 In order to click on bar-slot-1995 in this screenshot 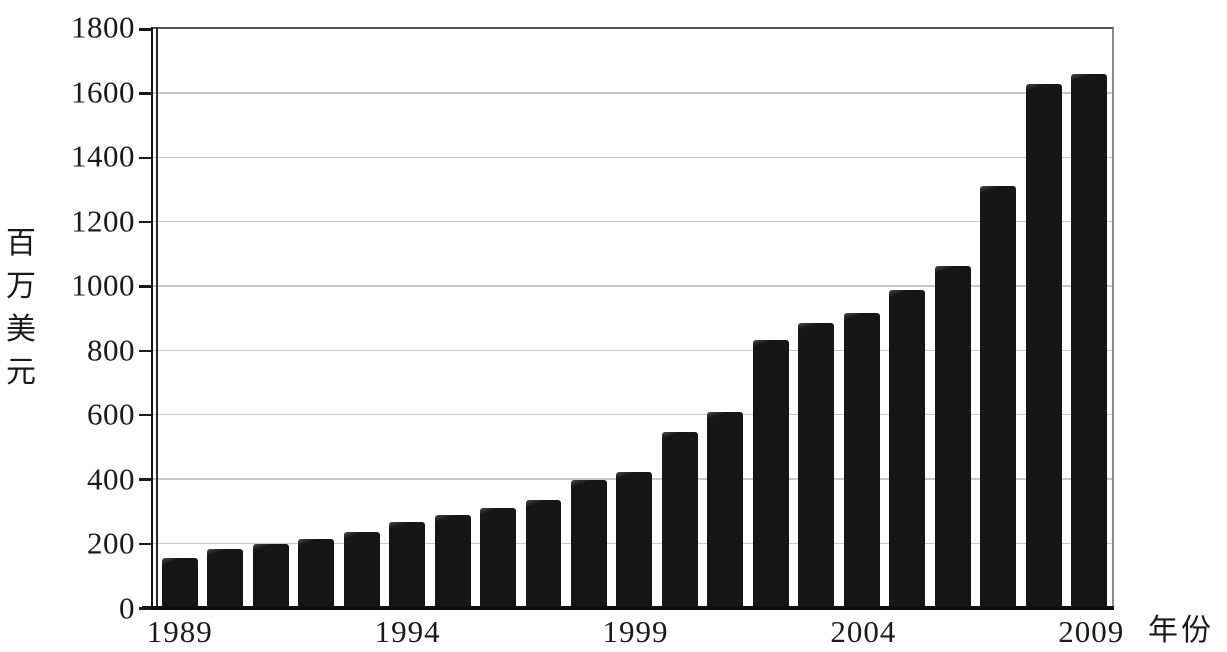, I will do `click(452, 318)`.